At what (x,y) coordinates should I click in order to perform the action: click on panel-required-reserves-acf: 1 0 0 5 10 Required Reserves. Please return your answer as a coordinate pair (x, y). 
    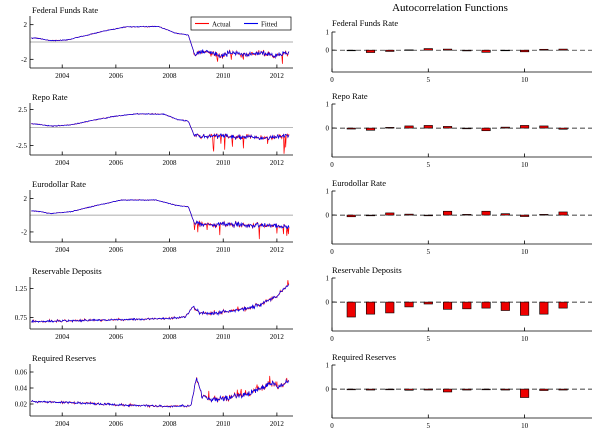
    Looking at the image, I should click on (450, 391).